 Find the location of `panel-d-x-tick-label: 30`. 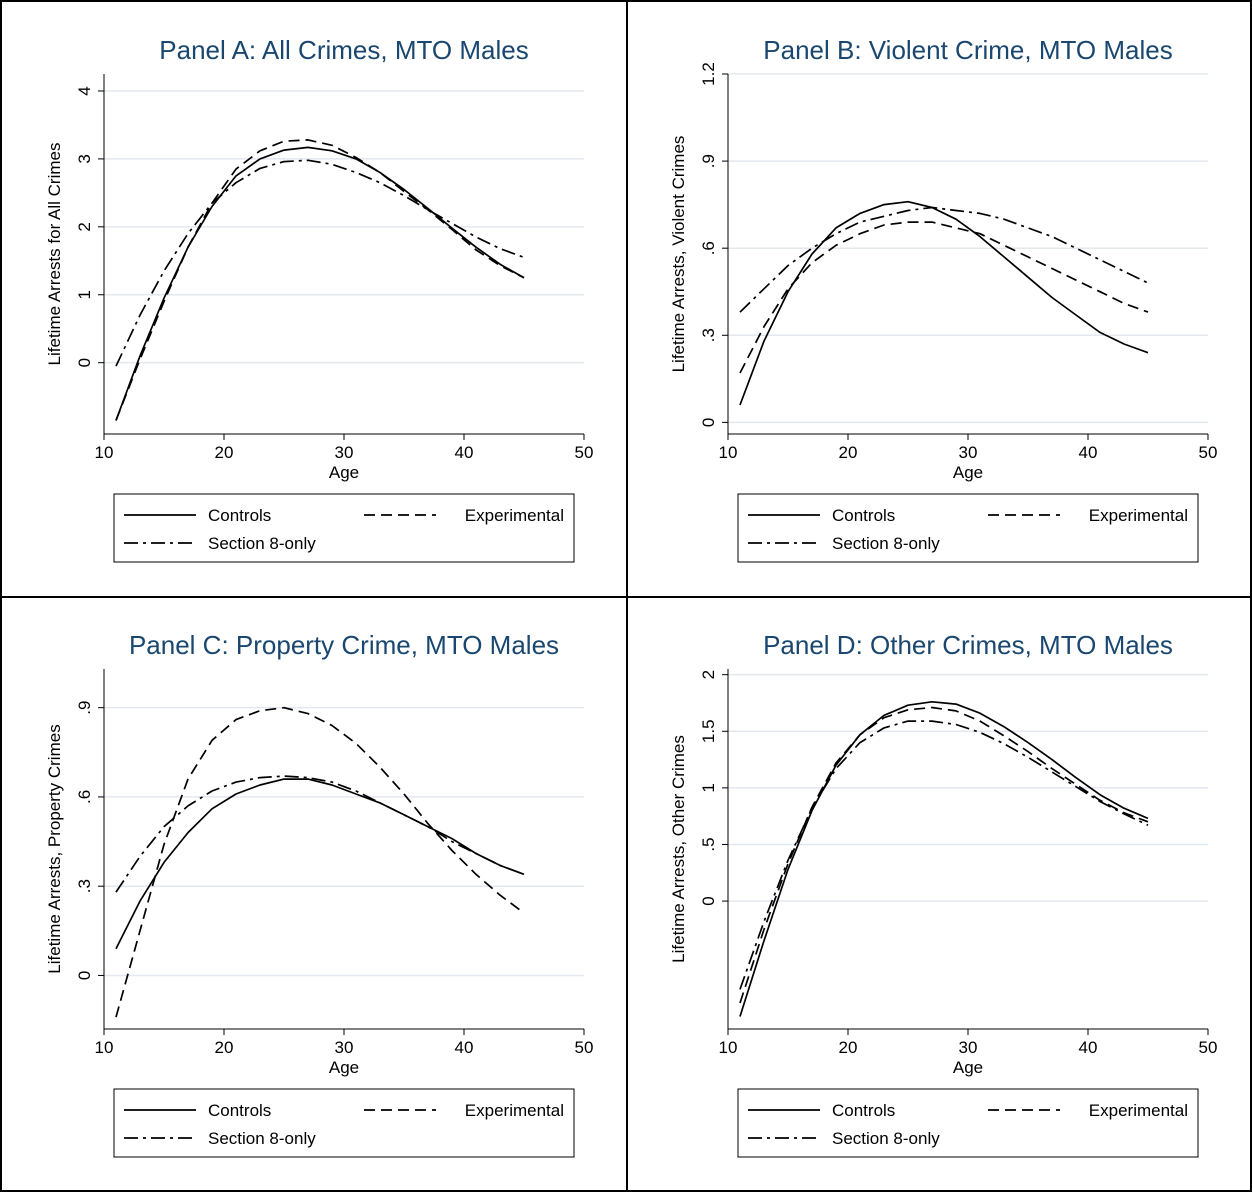

panel-d-x-tick-label: 30 is located at coordinates (968, 1047).